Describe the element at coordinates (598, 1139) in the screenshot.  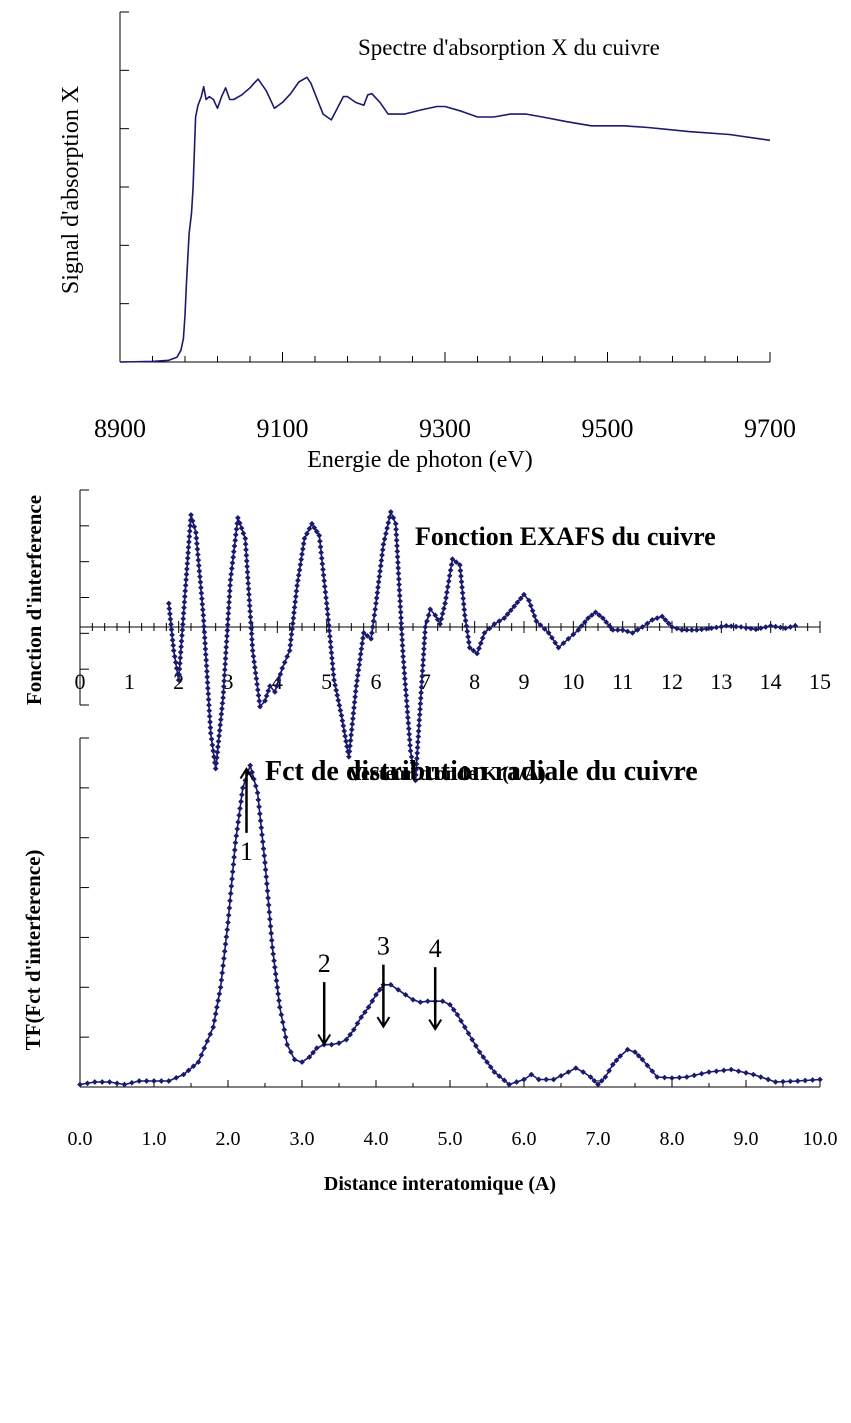
I see `x-tick-label: 7.0` at that location.